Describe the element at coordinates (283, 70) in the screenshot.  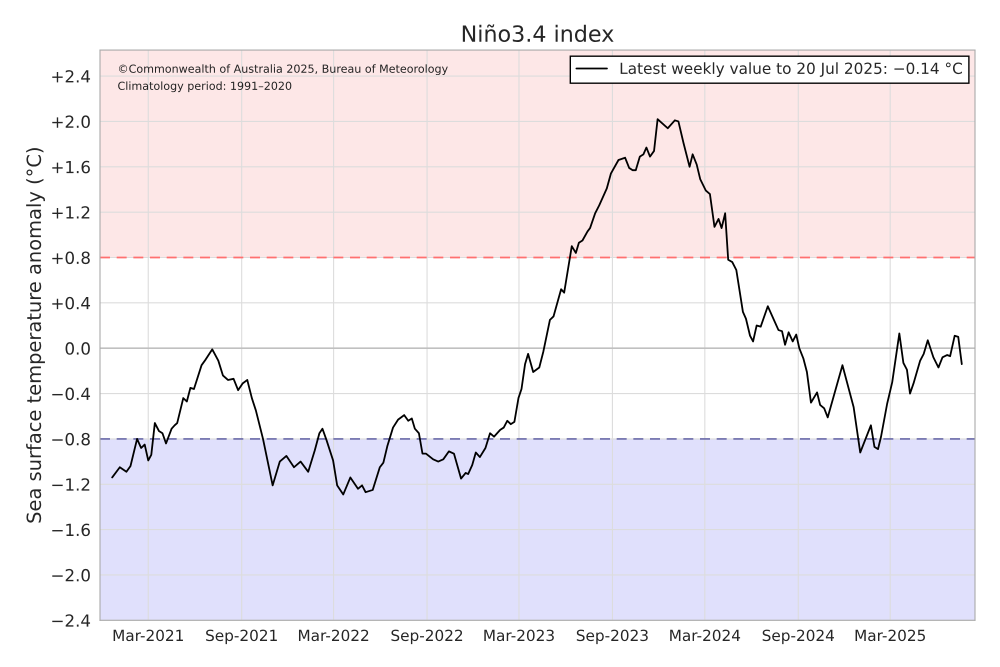
I see `annotation: ©Commonwealth of Australia 2025, Bureau of Meteorology` at that location.